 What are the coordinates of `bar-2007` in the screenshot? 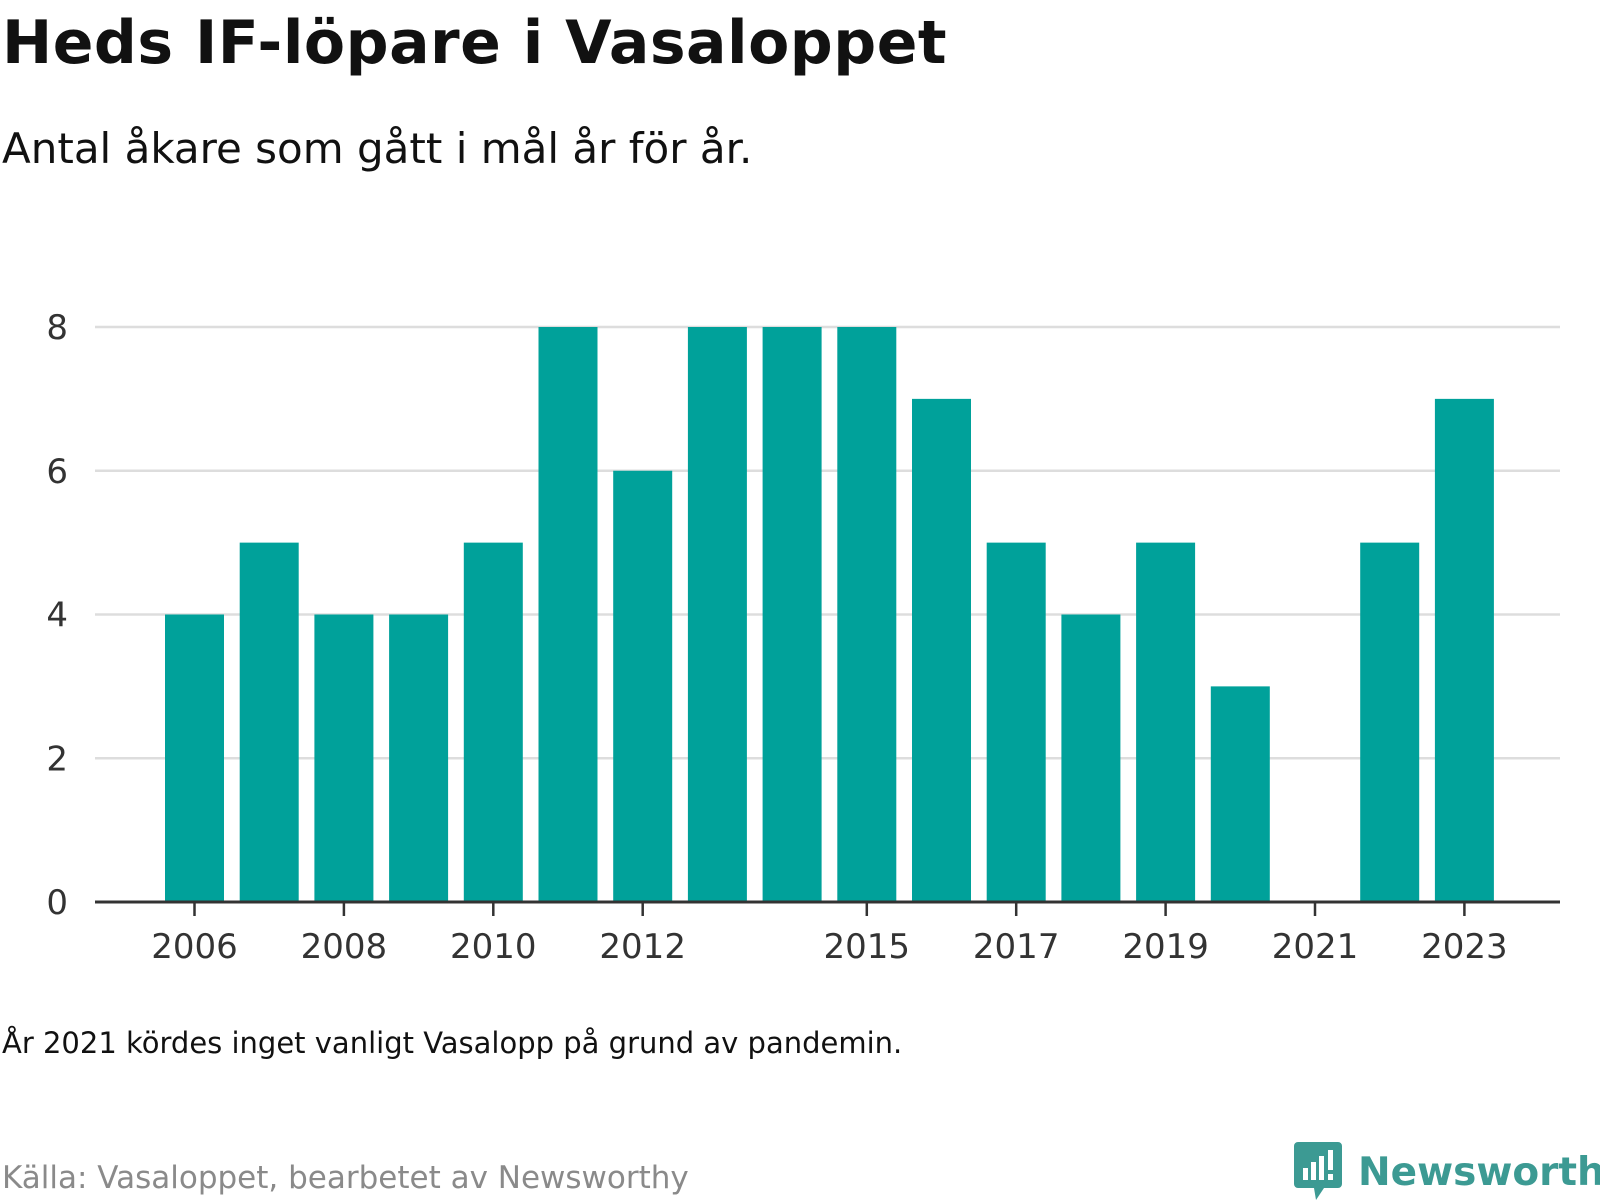 It's located at (269, 722).